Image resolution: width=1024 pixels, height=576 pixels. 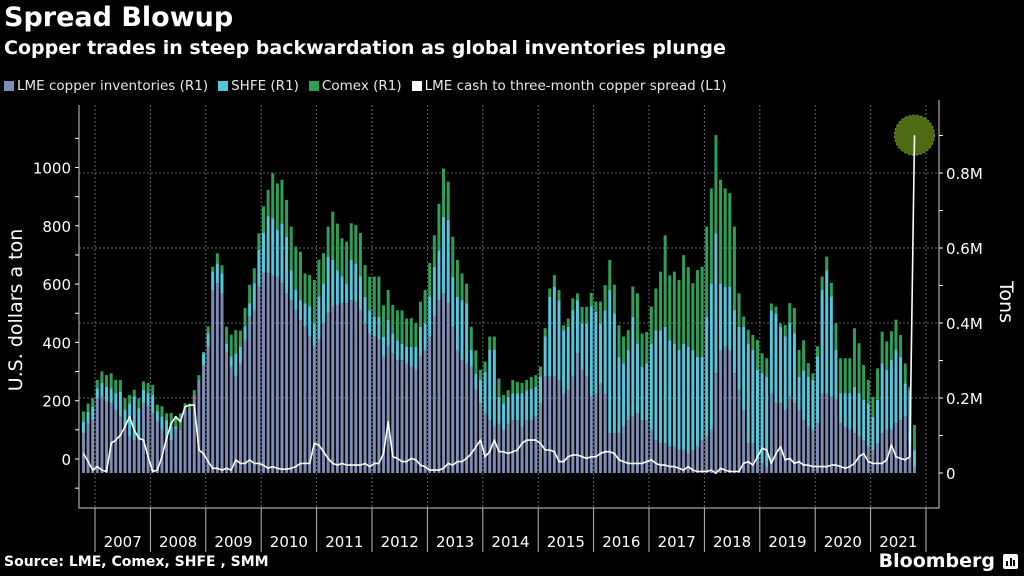 What do you see at coordinates (1010, 561) in the screenshot?
I see `bloomberg-chart-icon` at bounding box center [1010, 561].